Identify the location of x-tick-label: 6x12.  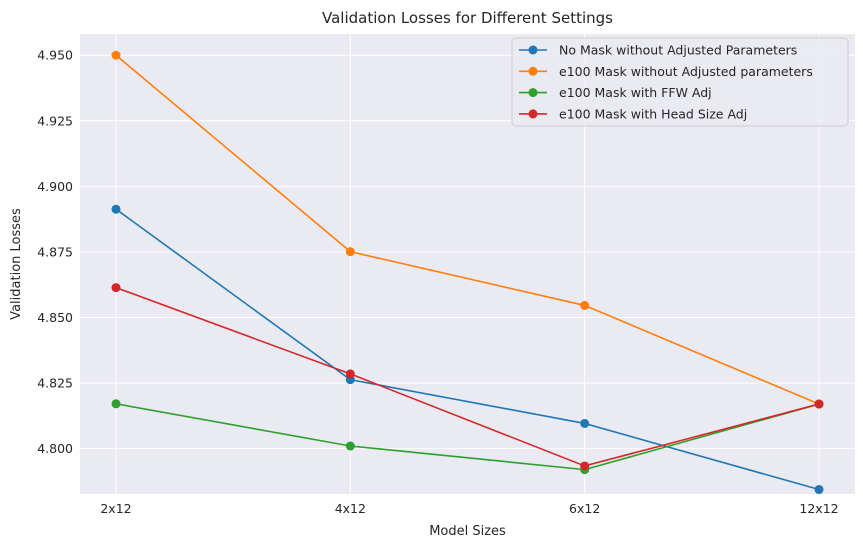
(584, 508).